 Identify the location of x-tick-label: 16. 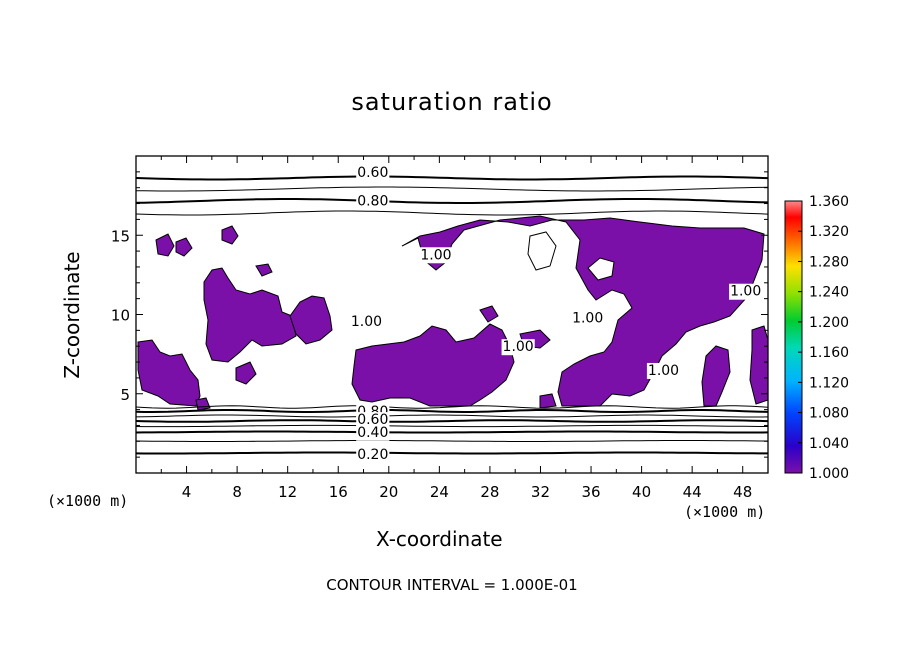
(338, 492).